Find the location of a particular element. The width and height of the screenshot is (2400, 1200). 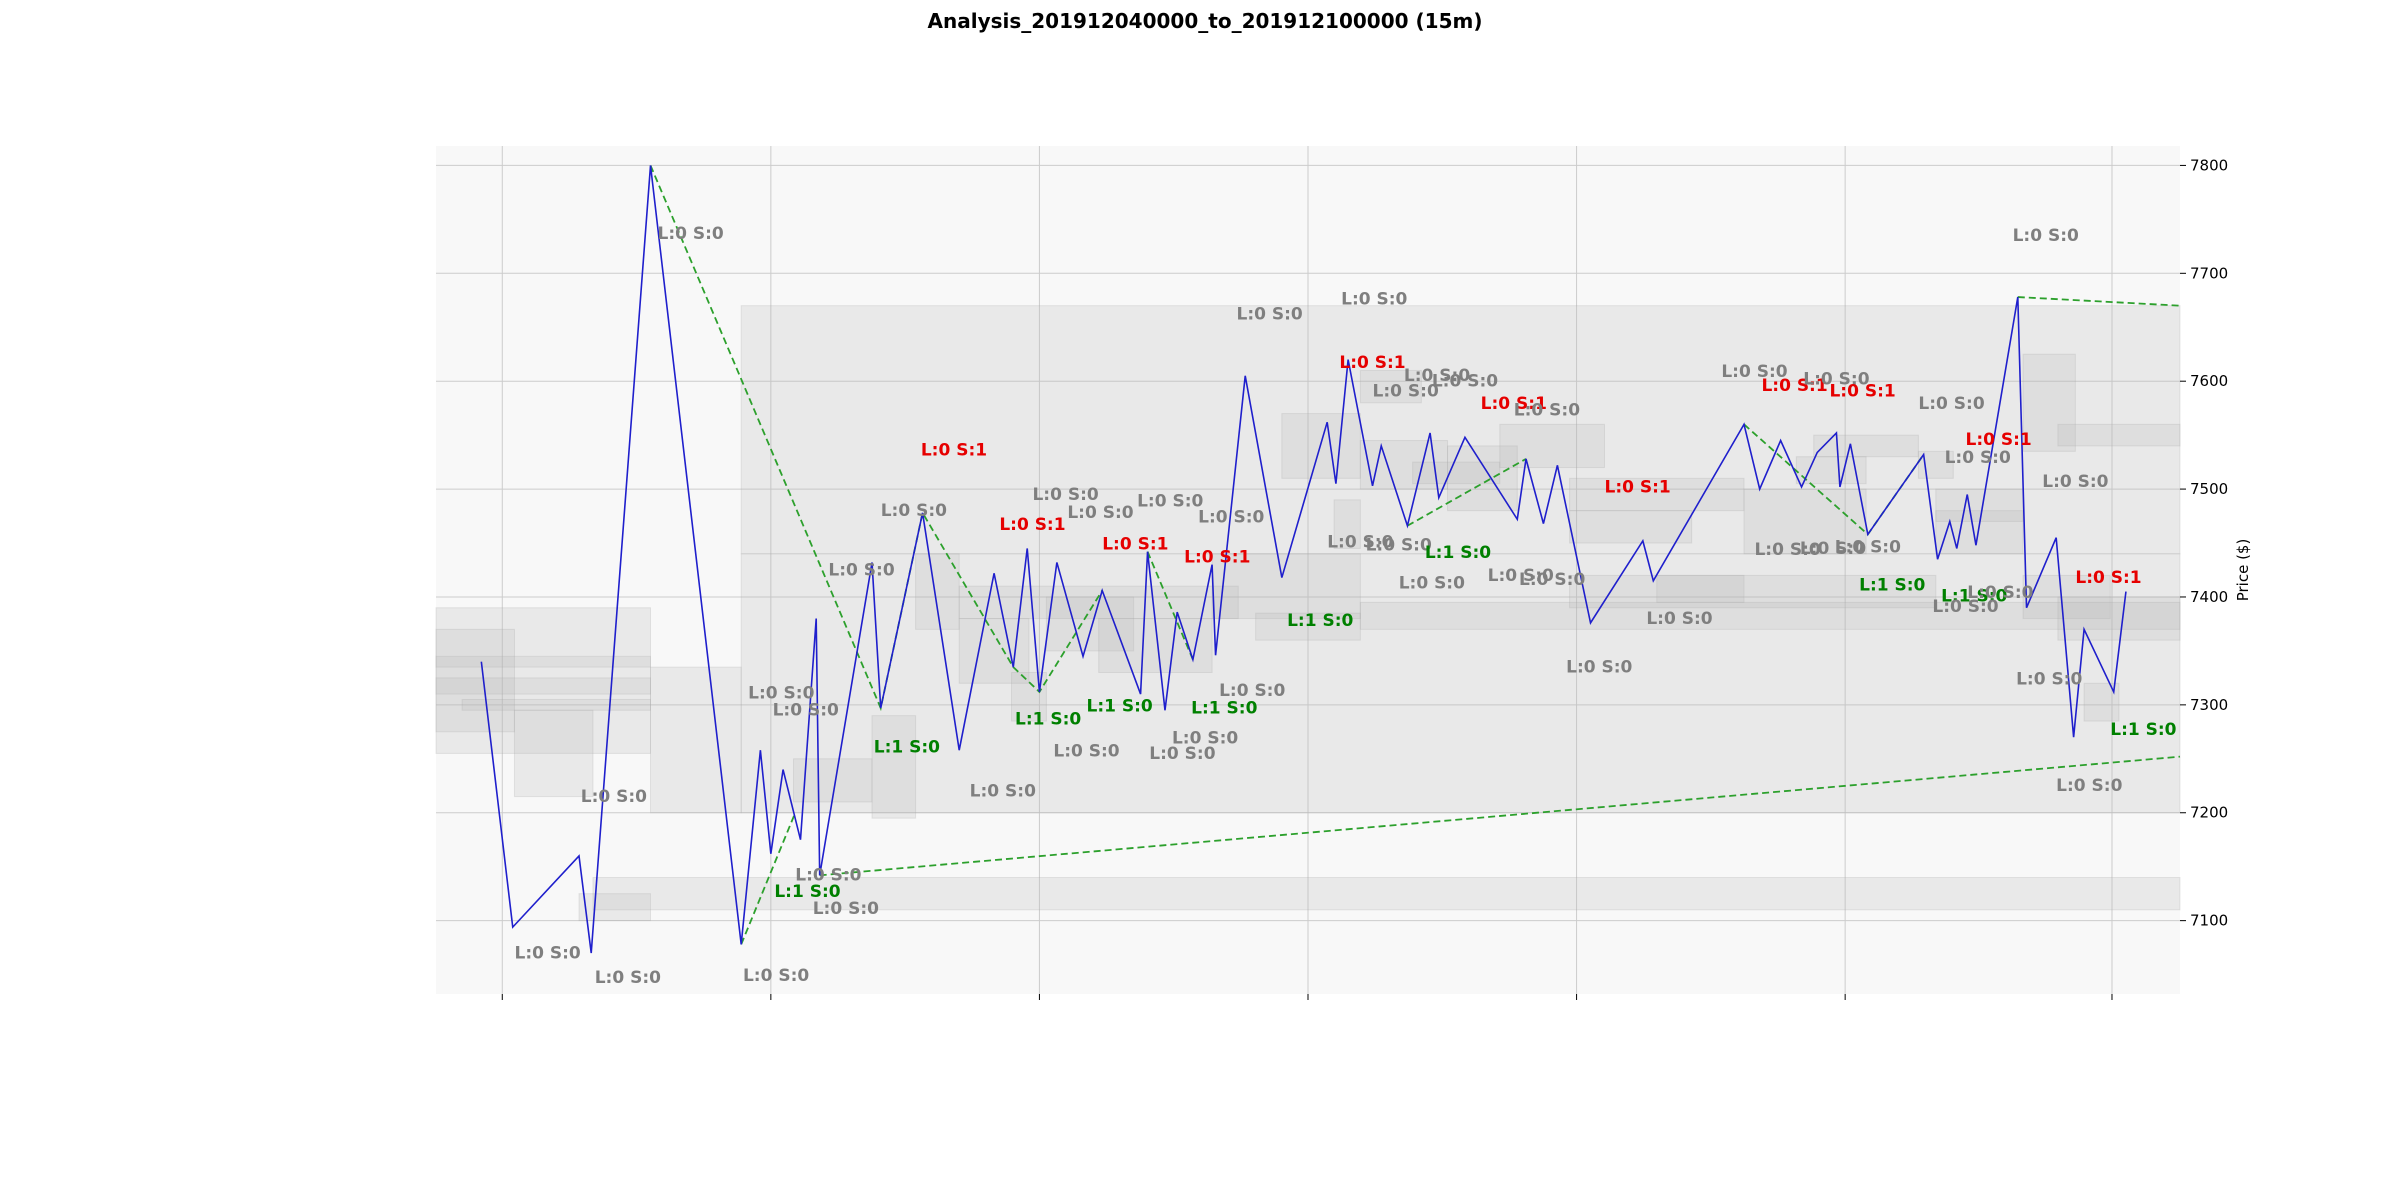

y-tick-label: 7600 is located at coordinates (2209, 381).